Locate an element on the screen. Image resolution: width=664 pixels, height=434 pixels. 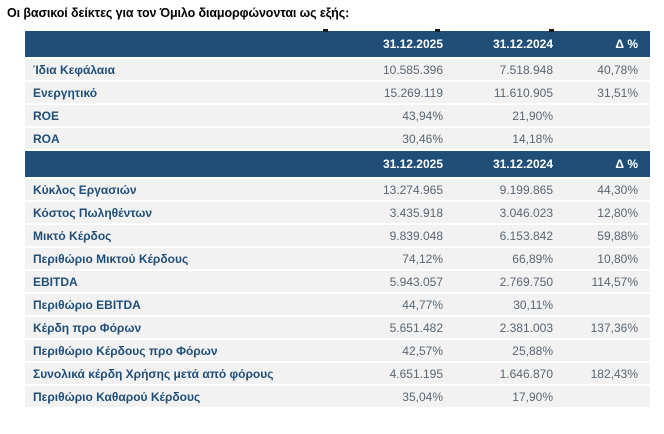
value-2024: 14,18% is located at coordinates (532, 138).